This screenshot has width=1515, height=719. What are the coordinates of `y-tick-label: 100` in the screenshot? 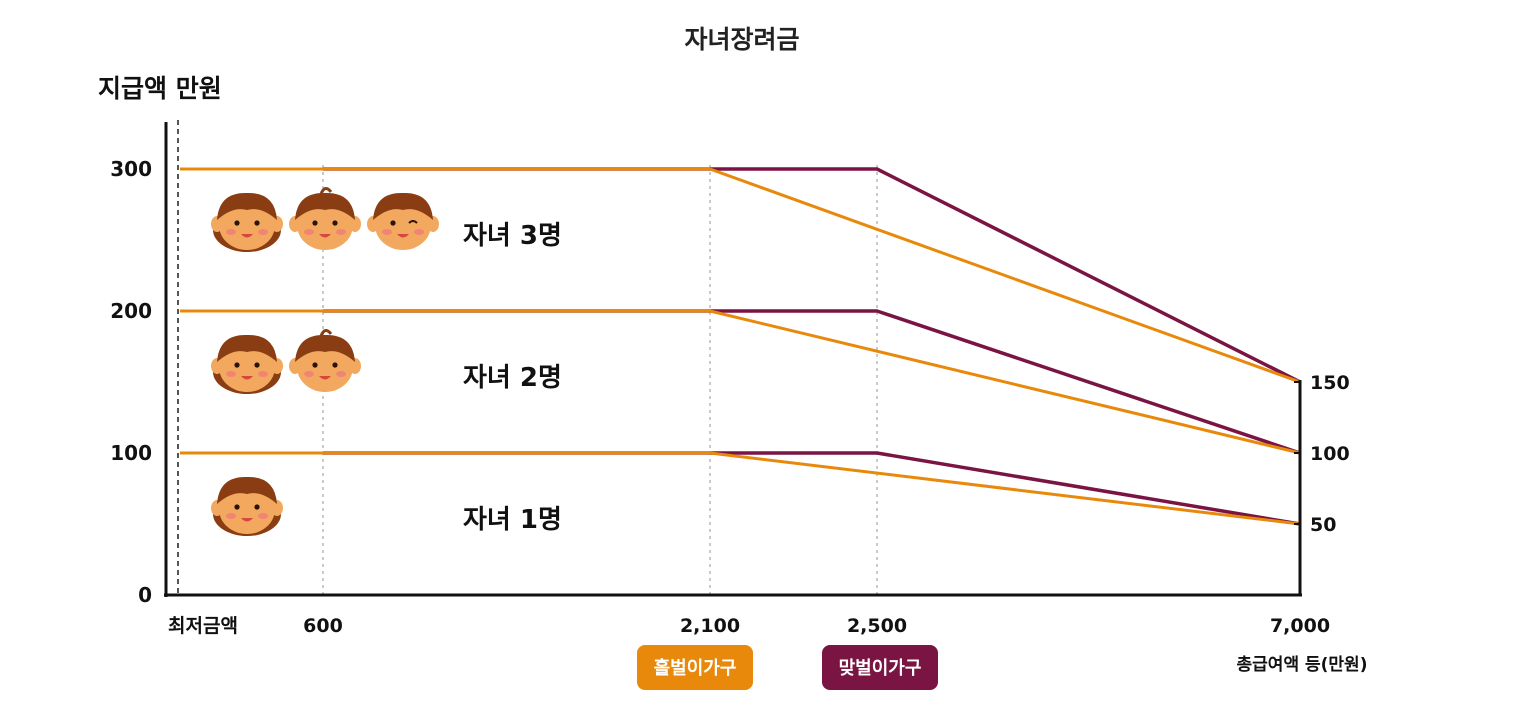 It's located at (131, 453).